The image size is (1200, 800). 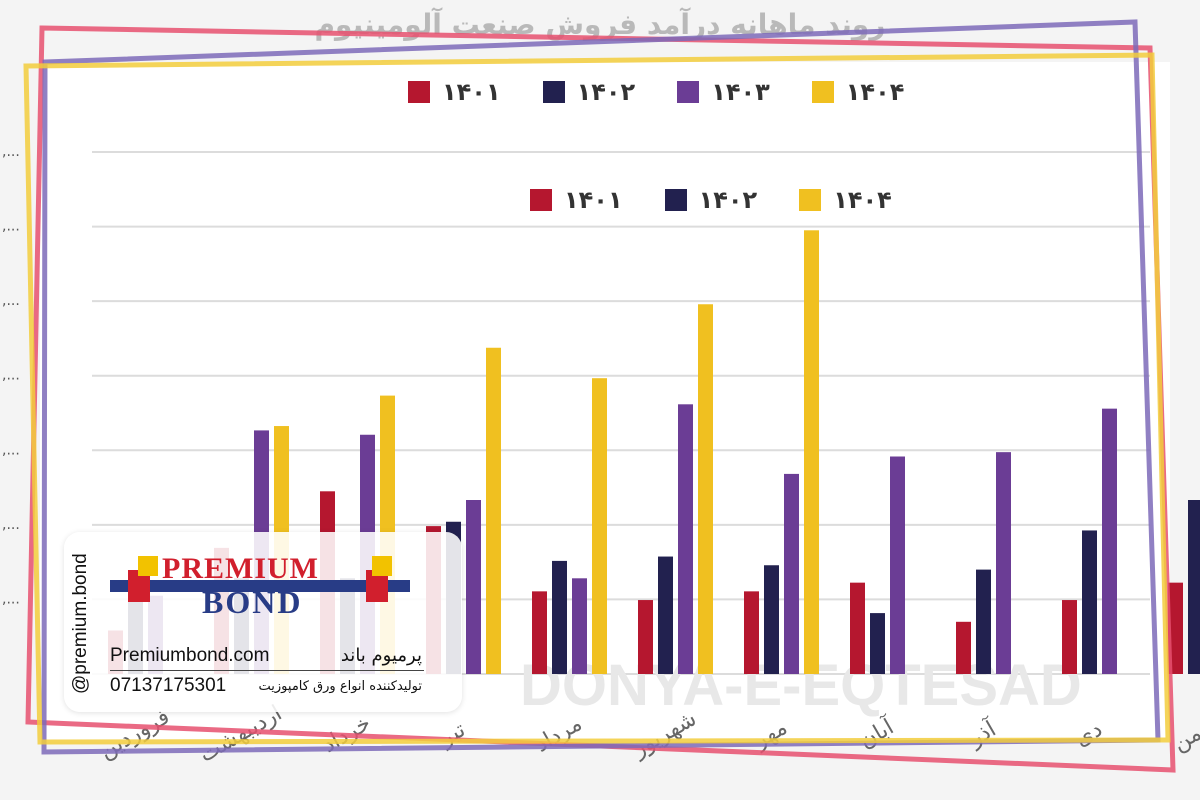 What do you see at coordinates (656, 92) in the screenshot?
I see `legend-top: ۱۴۰۱ ۱۴۰۲ ۱۴۰۳ ۱۴۰۴` at bounding box center [656, 92].